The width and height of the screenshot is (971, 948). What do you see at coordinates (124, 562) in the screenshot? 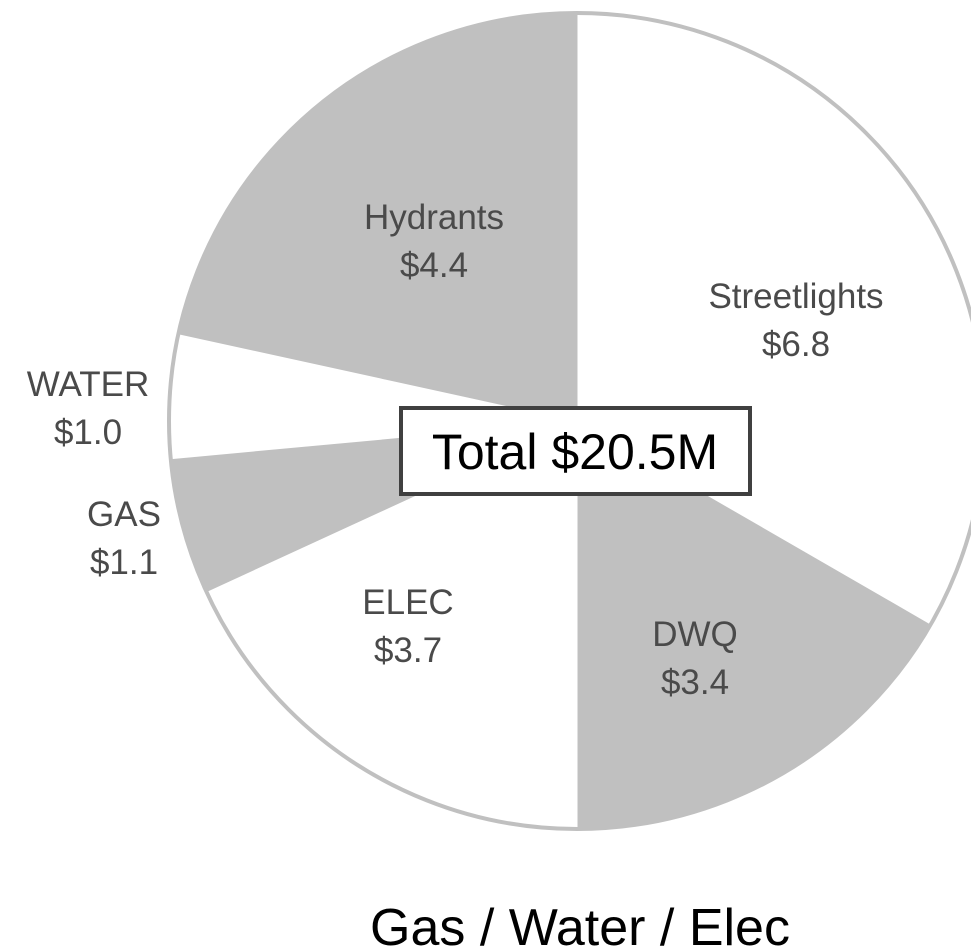
I see `slice-value: $1.1` at bounding box center [124, 562].